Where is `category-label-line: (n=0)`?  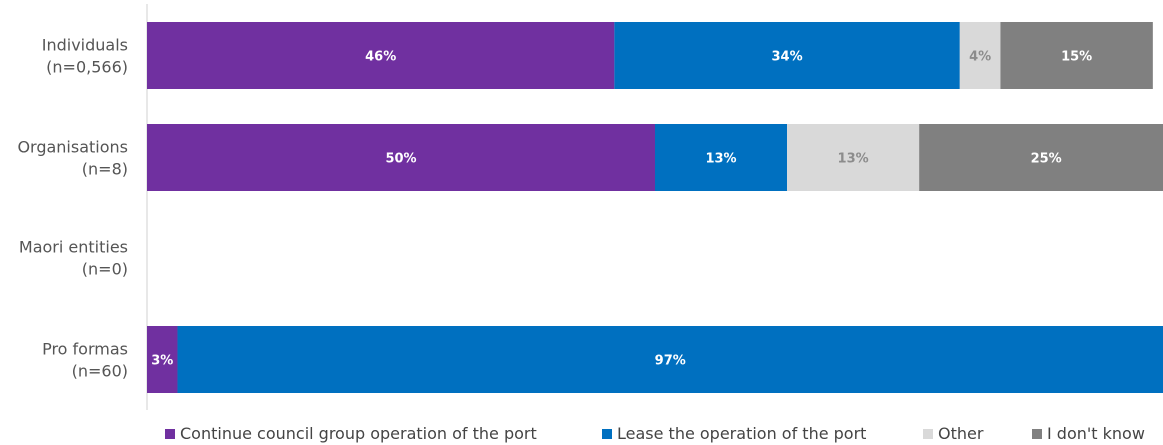
category-label-line: (n=0) is located at coordinates (105, 269).